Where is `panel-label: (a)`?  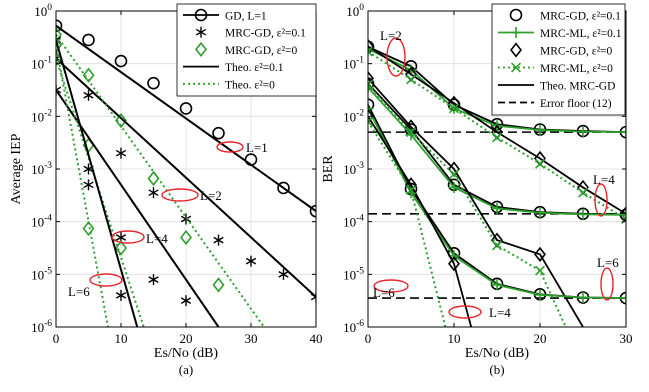 panel-label: (a) is located at coordinates (186, 369).